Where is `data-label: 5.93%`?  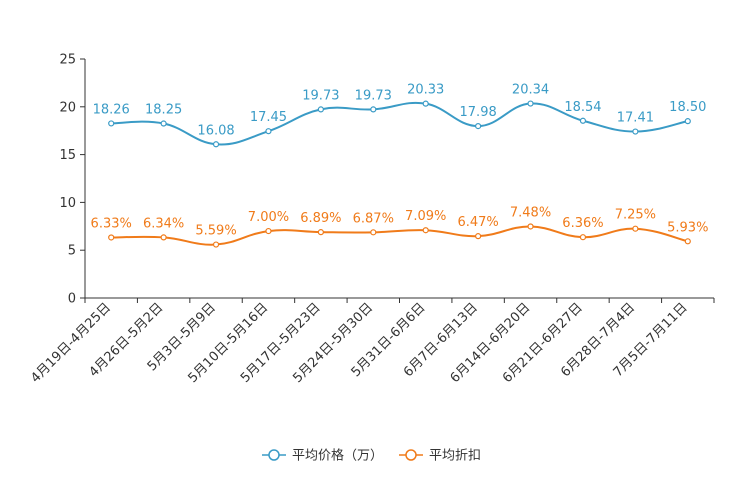 data-label: 5.93% is located at coordinates (687, 227).